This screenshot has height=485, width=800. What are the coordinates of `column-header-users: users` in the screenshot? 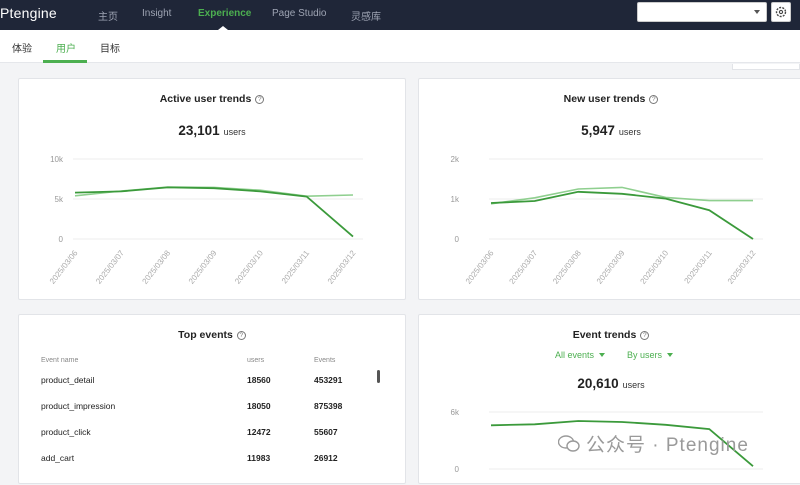 It's located at (256, 360).